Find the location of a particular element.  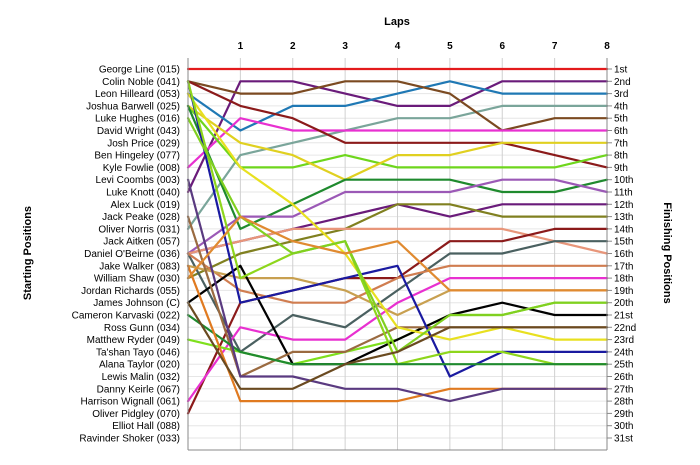

finishing-position-label: 27th is located at coordinates (623, 389).